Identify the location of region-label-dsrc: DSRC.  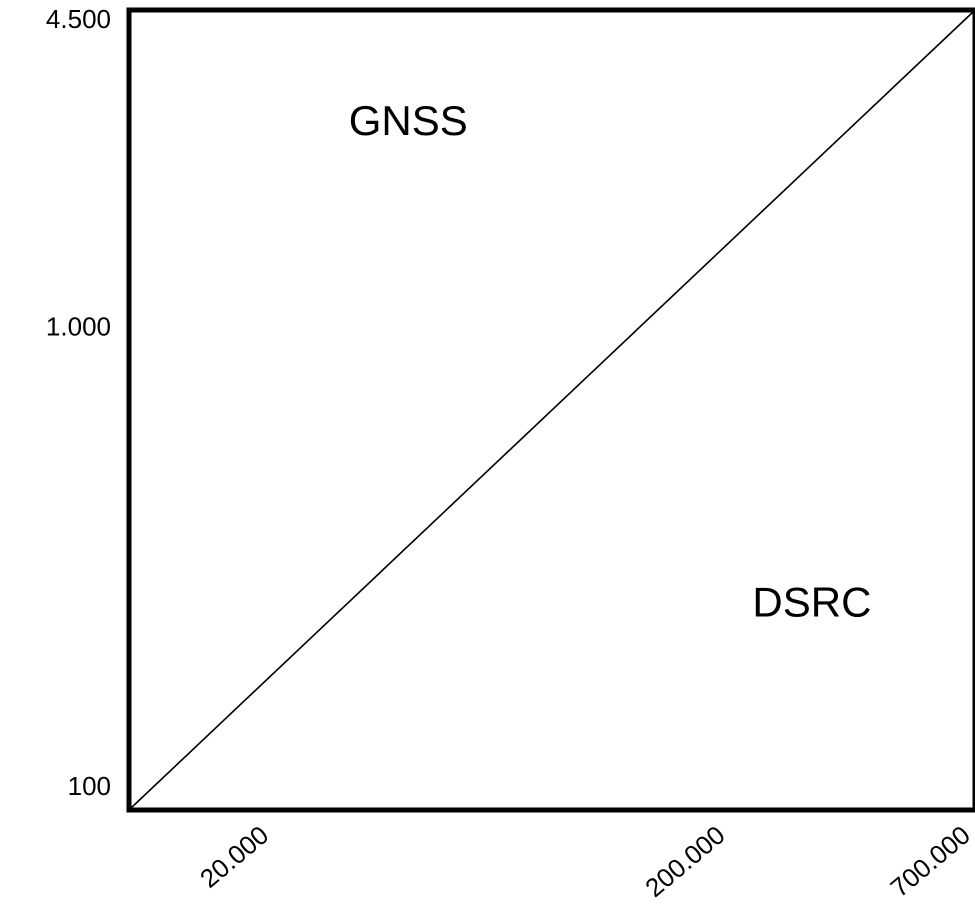
(811, 601).